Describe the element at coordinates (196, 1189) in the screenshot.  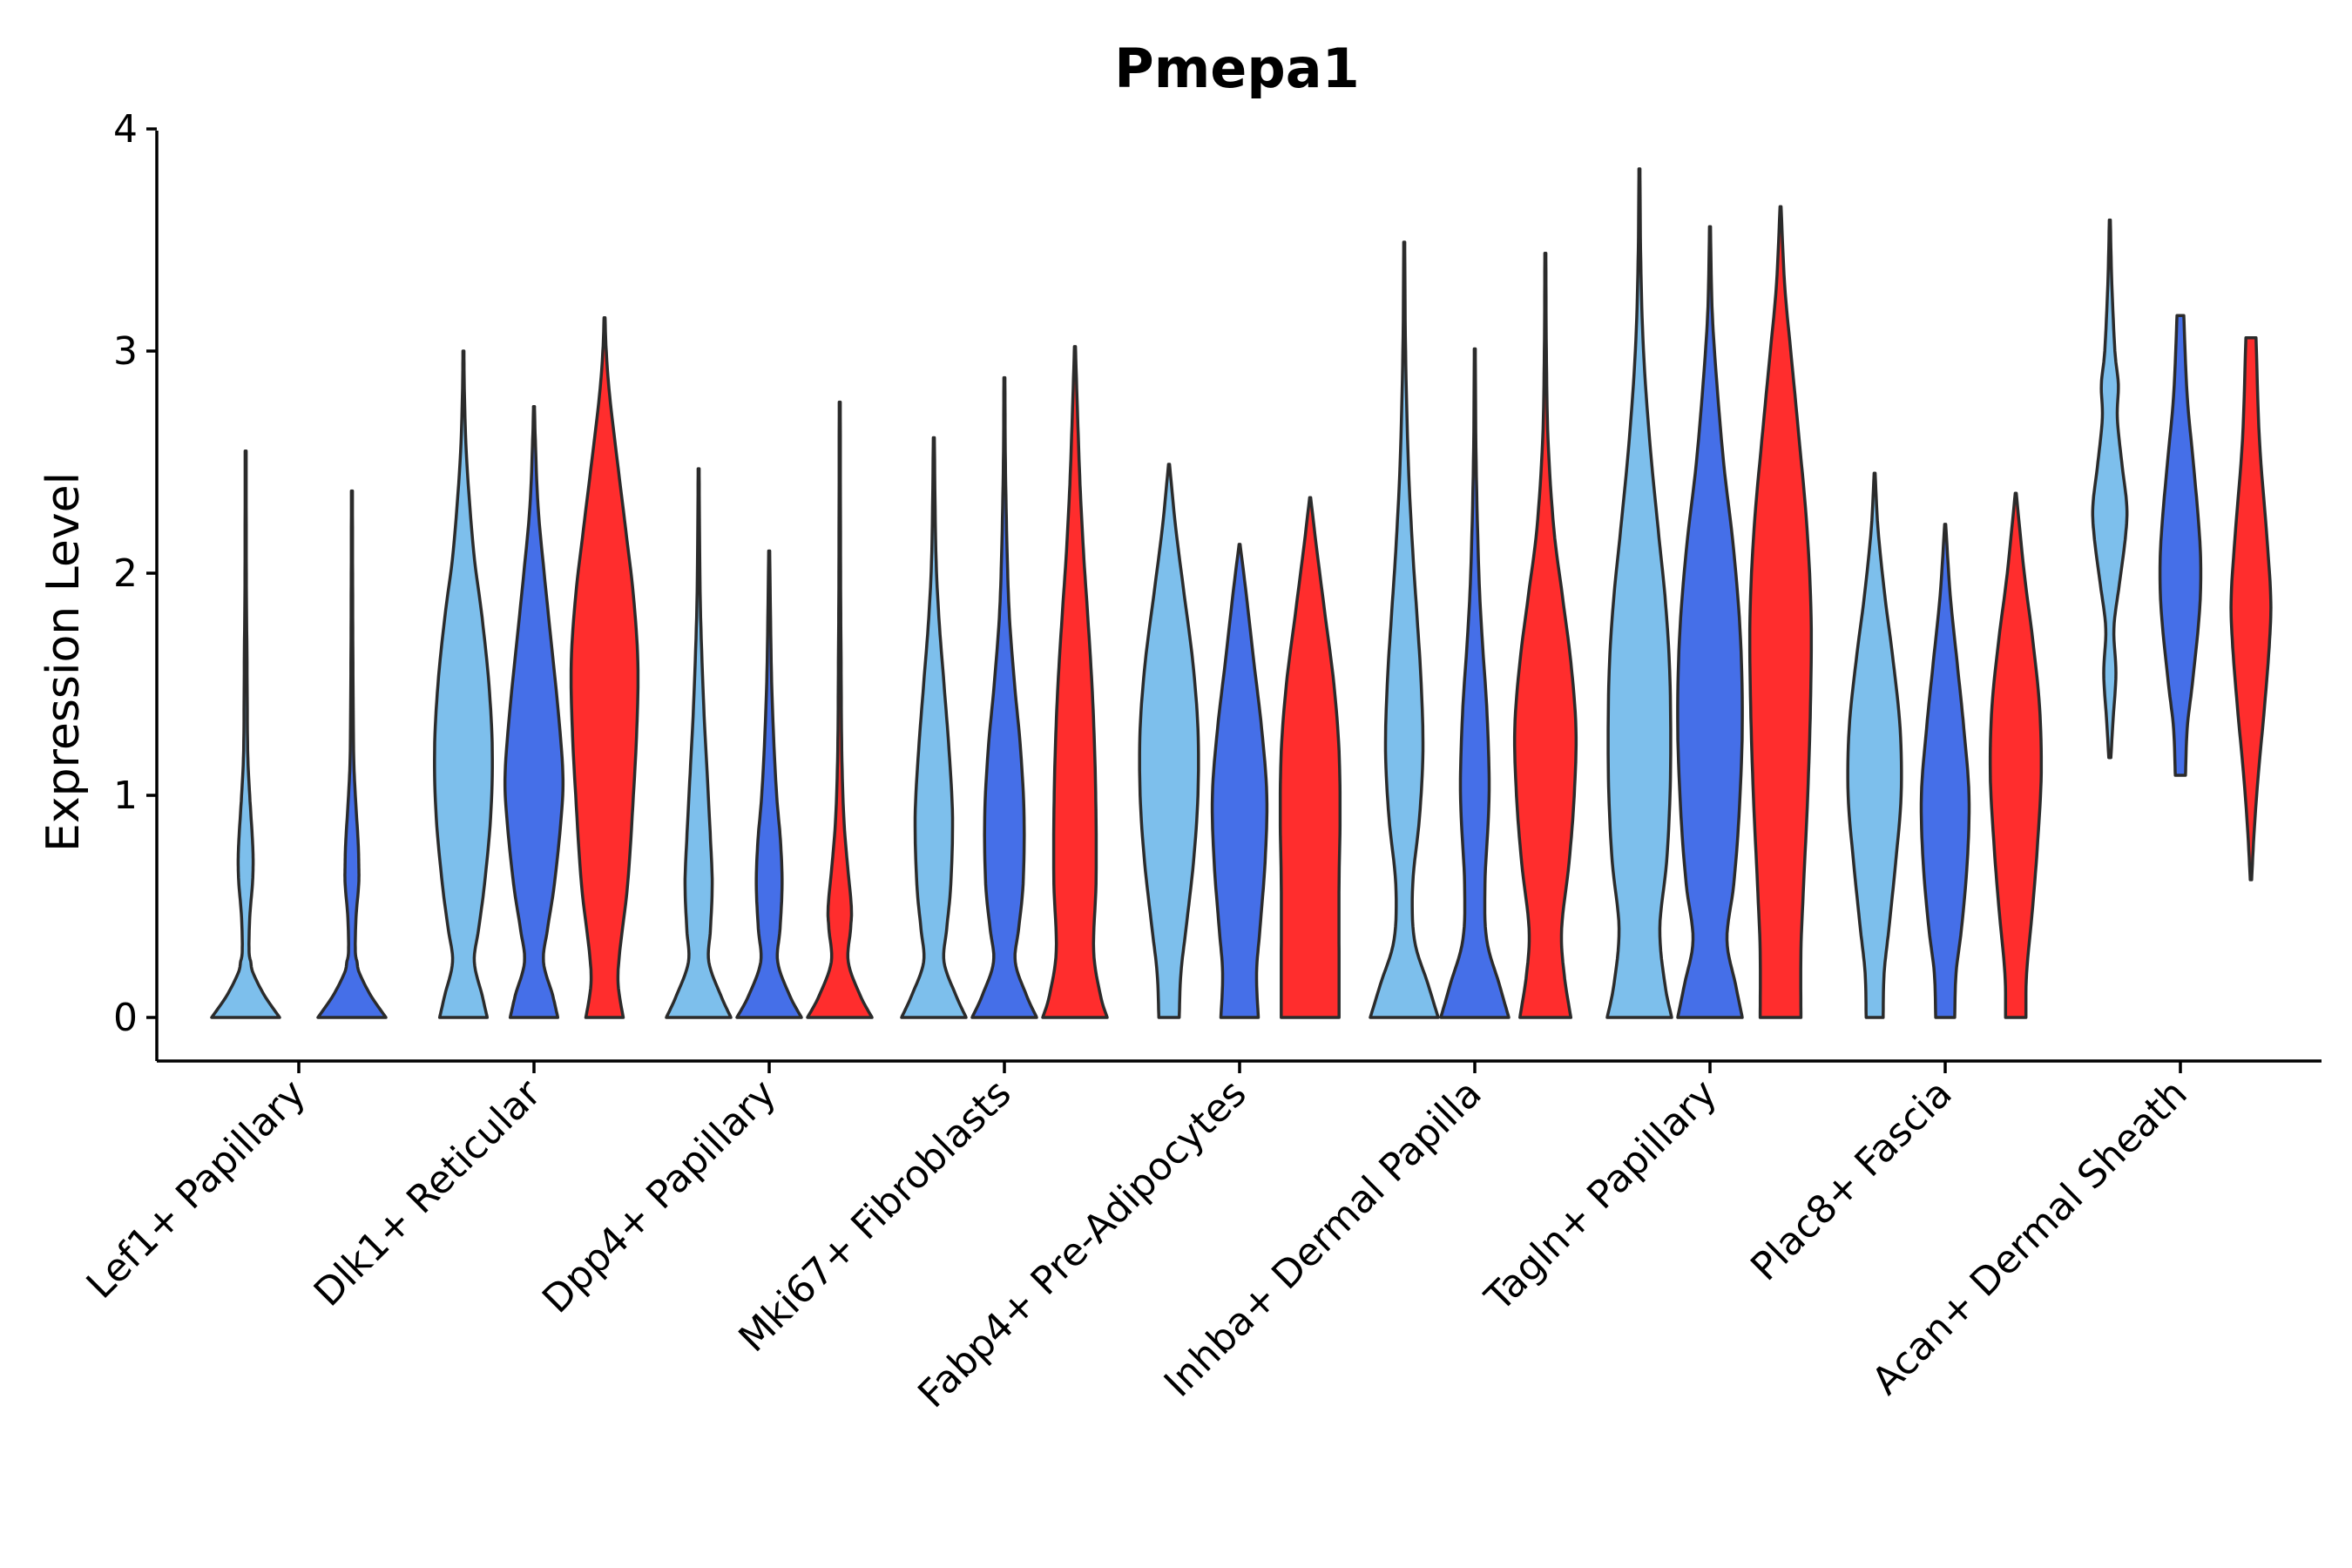
I see `x-tick-label: Lef1+ Papillary` at that location.